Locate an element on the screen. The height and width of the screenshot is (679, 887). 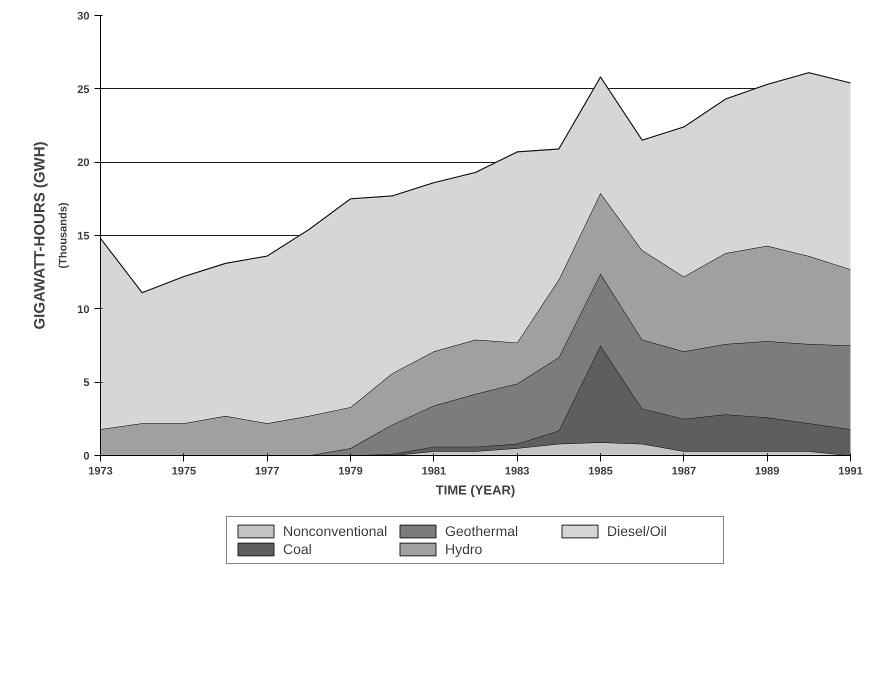
y-axis-title: GIGAWATT-HOURS (GWH) is located at coordinates (40, 235).